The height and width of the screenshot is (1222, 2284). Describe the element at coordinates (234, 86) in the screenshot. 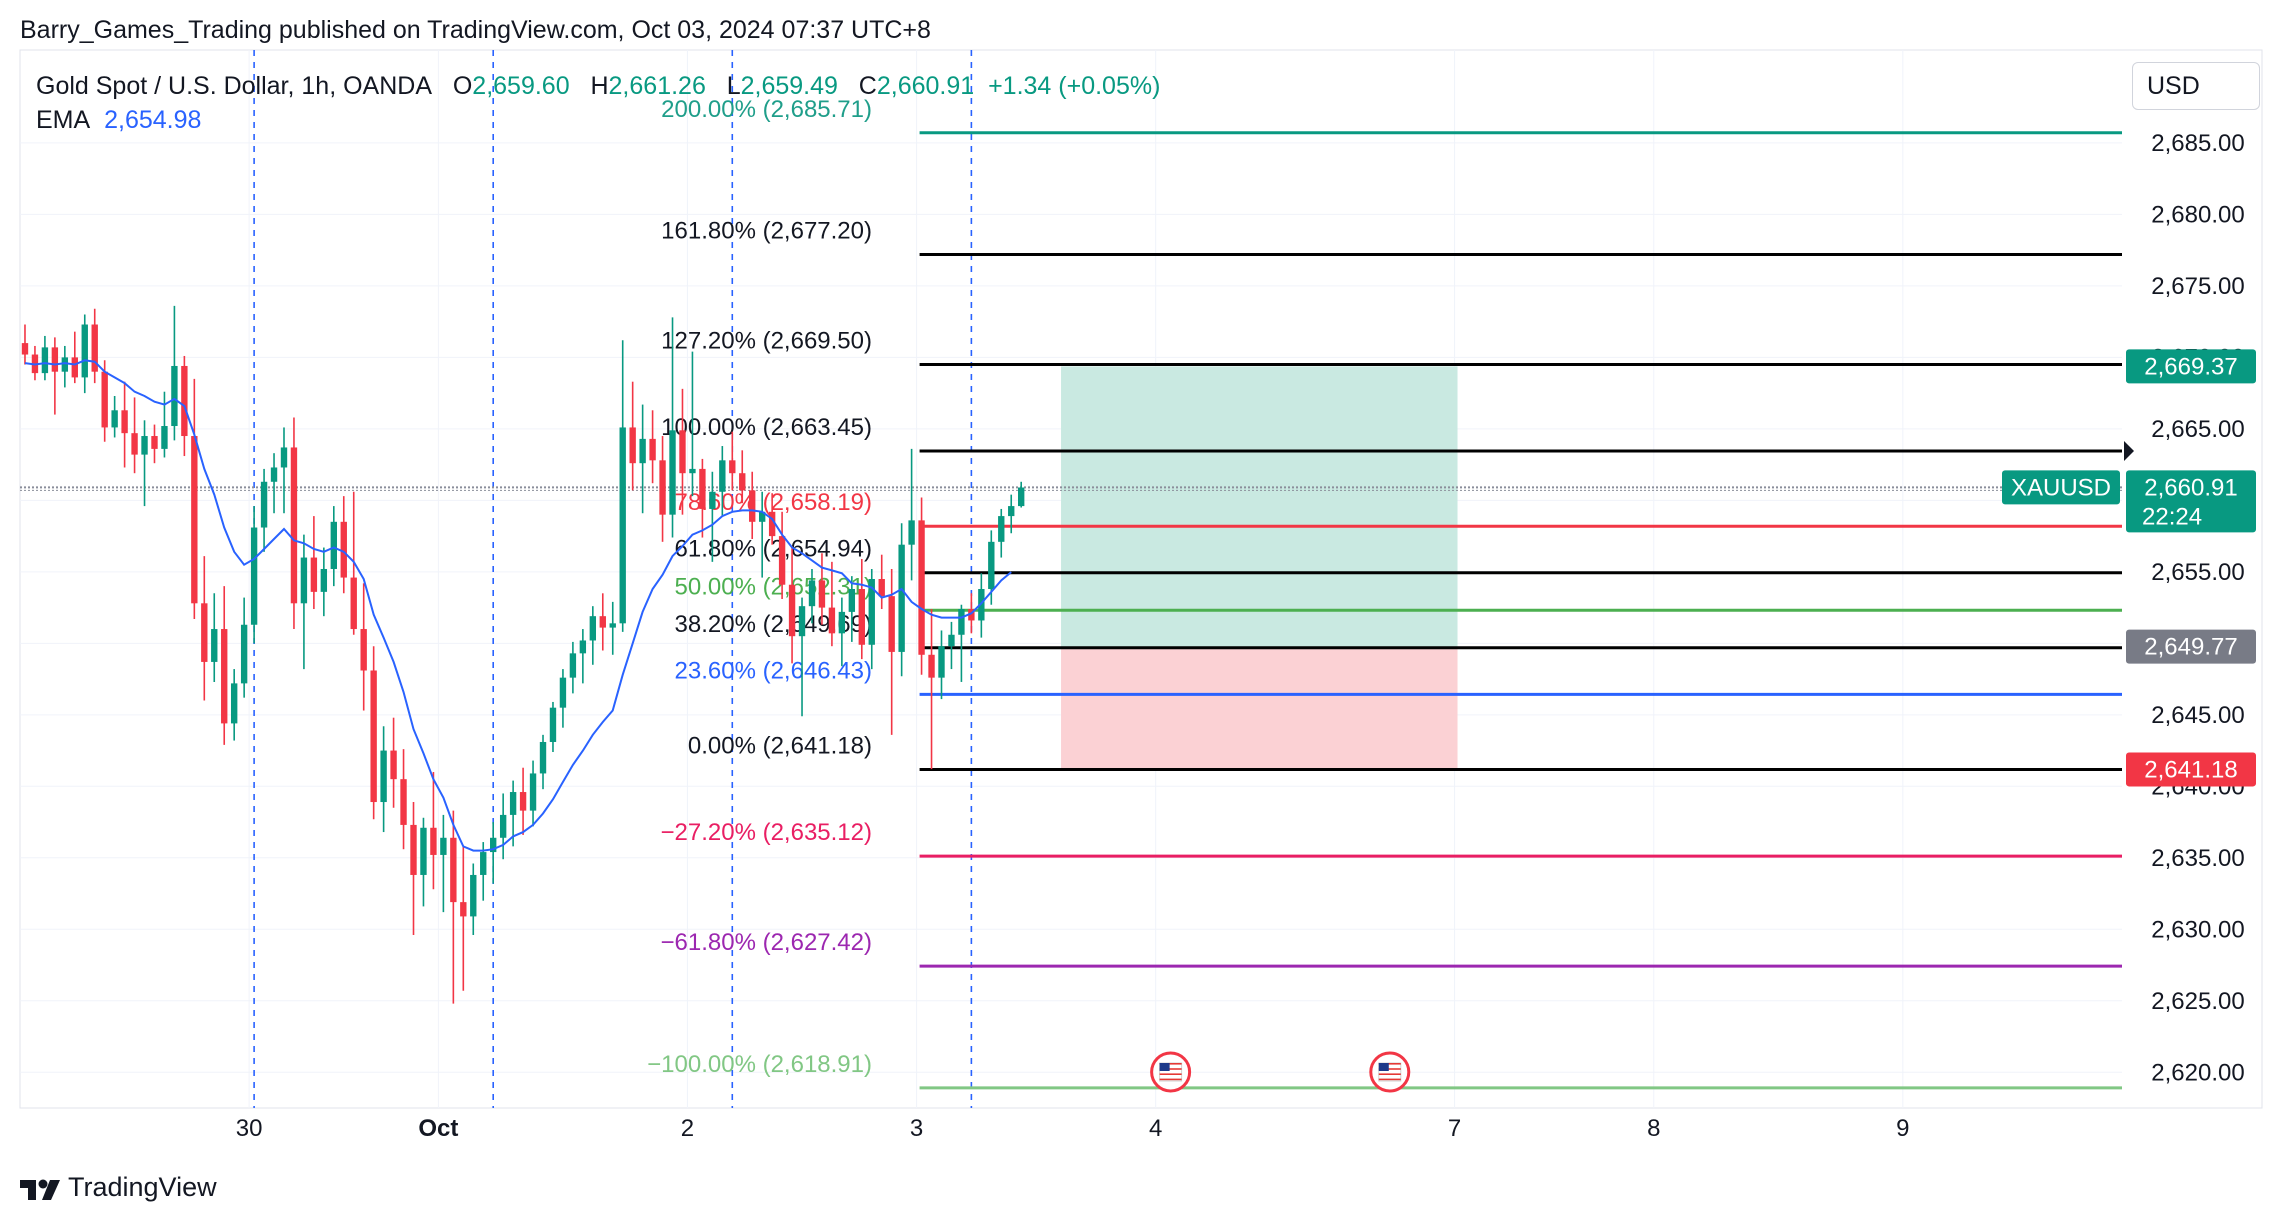

I see `symbol-label: Gold Spot / U.S. Dollar, 1h, OANDA` at that location.